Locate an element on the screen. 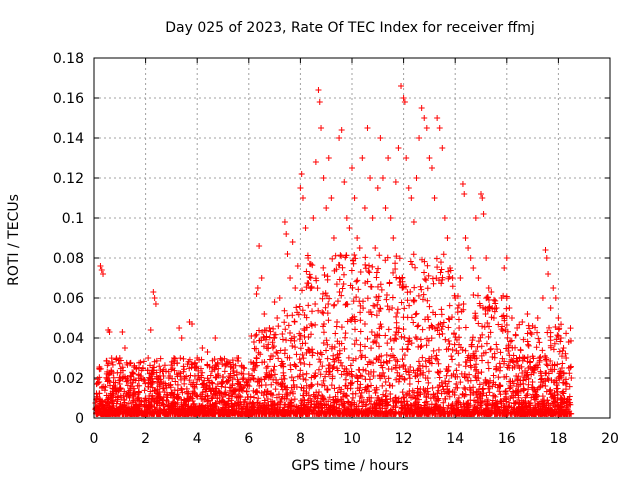  y-tick-label: 0.14 is located at coordinates (68, 139).